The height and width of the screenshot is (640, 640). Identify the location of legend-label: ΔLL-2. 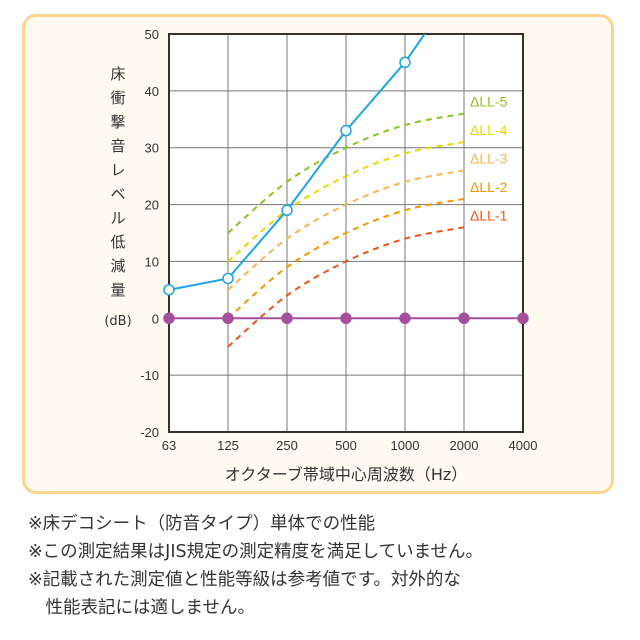
(489, 187).